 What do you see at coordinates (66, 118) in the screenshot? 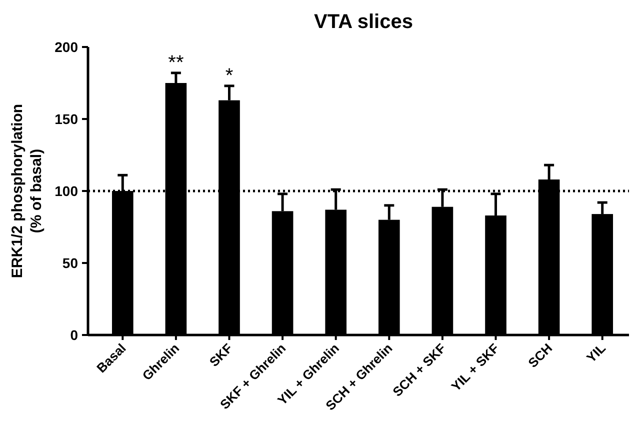
I see `y-tick-label: 150` at bounding box center [66, 118].